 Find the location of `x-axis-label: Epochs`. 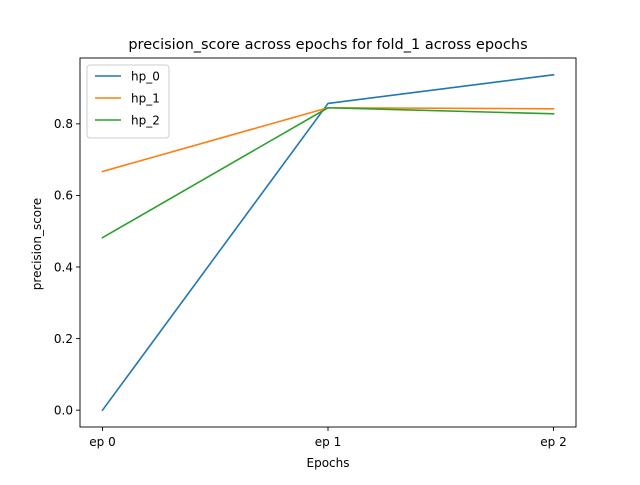

x-axis-label: Epochs is located at coordinates (328, 463).